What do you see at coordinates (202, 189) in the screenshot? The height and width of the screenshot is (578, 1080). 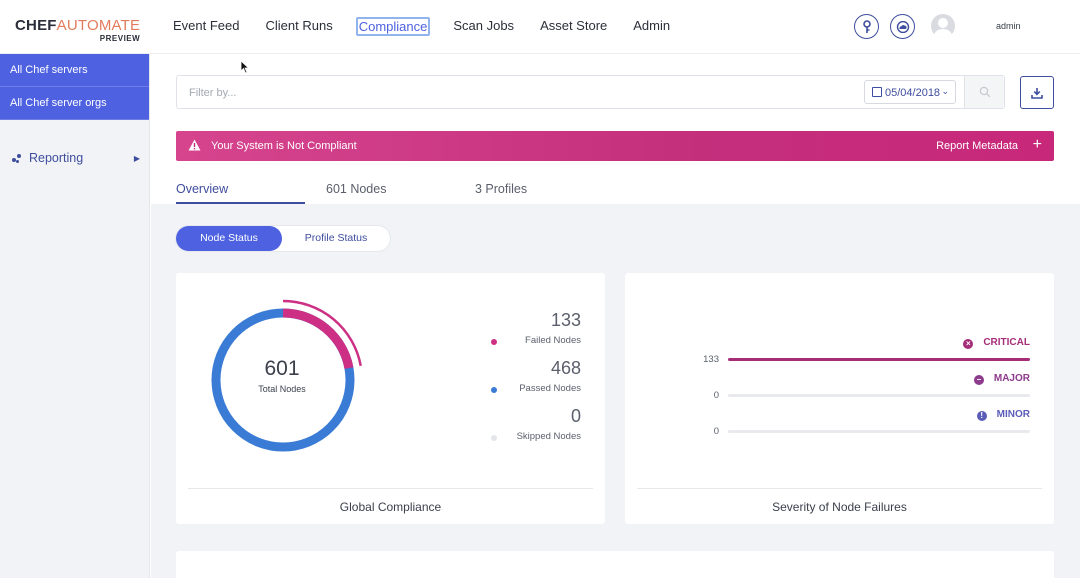 I see `tab-overview: Overview` at bounding box center [202, 189].